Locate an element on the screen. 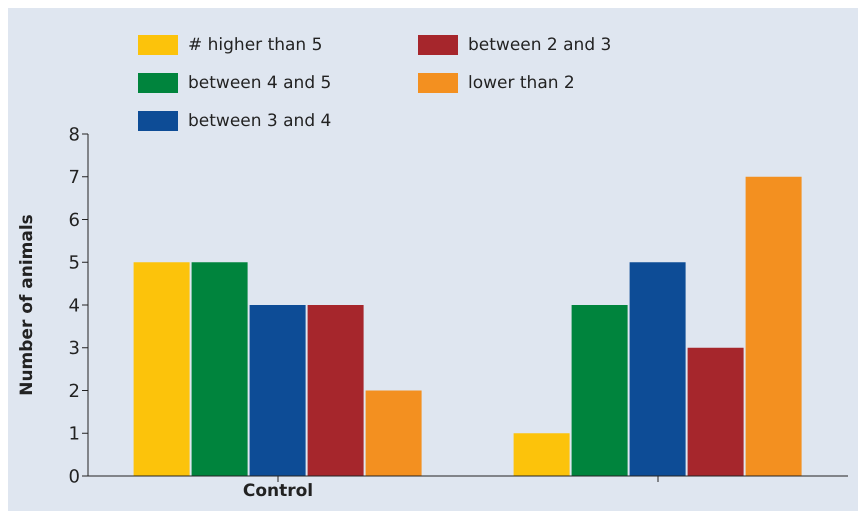 This screenshot has height=511, width=858. y-tick-label: 2 is located at coordinates (74, 391).